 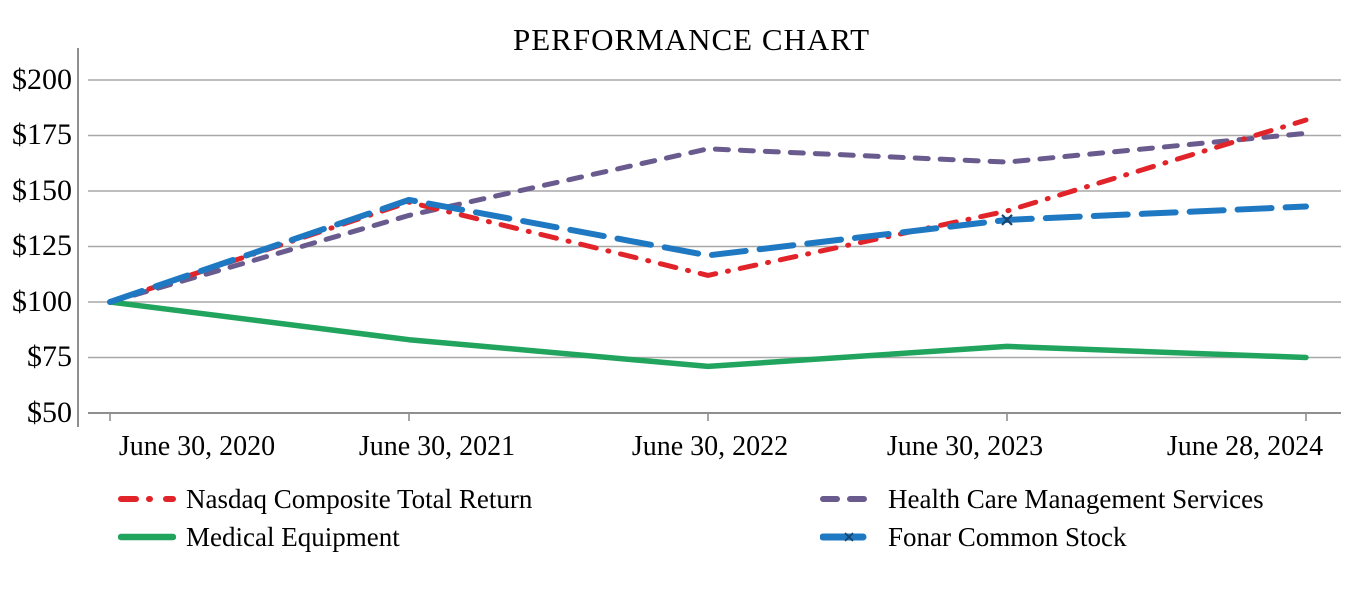 What do you see at coordinates (147, 537) in the screenshot?
I see `legend-swatch-solid-line-icon` at bounding box center [147, 537].